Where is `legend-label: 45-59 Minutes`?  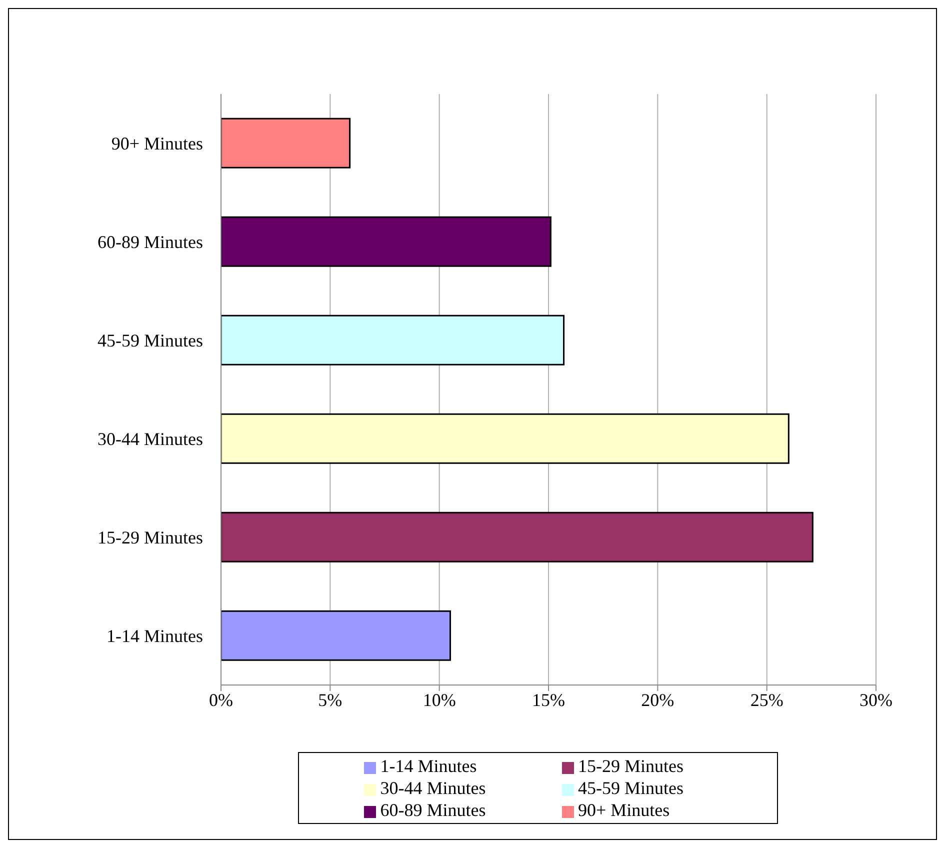 legend-label: 45-59 Minutes is located at coordinates (631, 788).